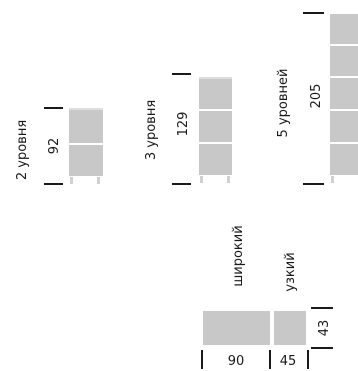 This screenshot has width=358, height=371. What do you see at coordinates (22, 150) in the screenshot?
I see `cabinet-levels-label: 2 уровня` at bounding box center [22, 150].